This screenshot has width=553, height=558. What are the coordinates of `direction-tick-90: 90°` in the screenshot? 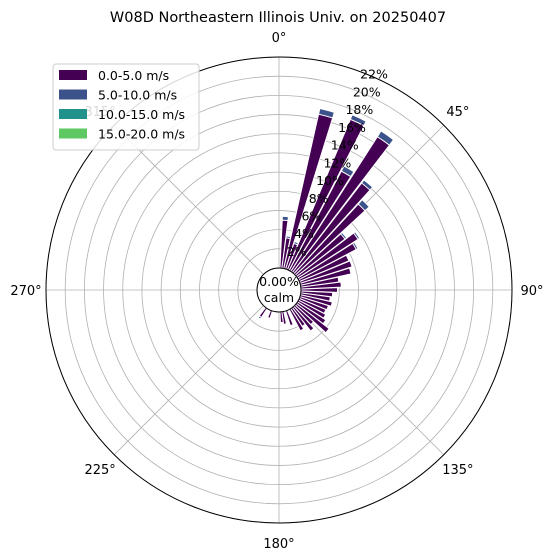 It's located at (531, 291).